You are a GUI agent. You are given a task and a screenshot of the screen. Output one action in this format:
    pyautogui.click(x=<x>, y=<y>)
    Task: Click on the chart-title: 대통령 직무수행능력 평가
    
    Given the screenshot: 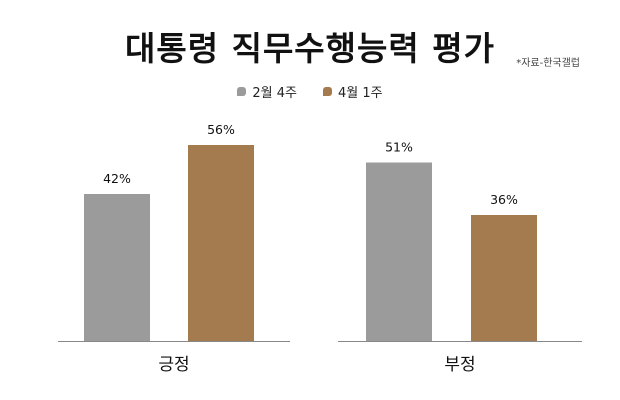 What is the action you would take?
    pyautogui.click(x=310, y=48)
    